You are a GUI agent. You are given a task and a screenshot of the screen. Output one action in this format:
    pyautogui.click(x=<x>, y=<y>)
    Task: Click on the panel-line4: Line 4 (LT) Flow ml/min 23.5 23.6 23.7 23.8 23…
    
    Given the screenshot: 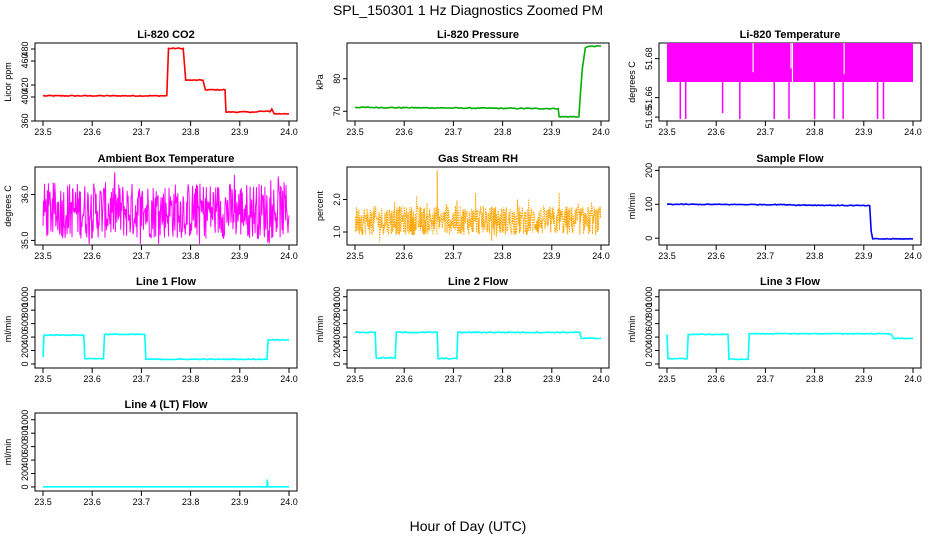 What is the action you would take?
    pyautogui.click(x=150, y=453)
    